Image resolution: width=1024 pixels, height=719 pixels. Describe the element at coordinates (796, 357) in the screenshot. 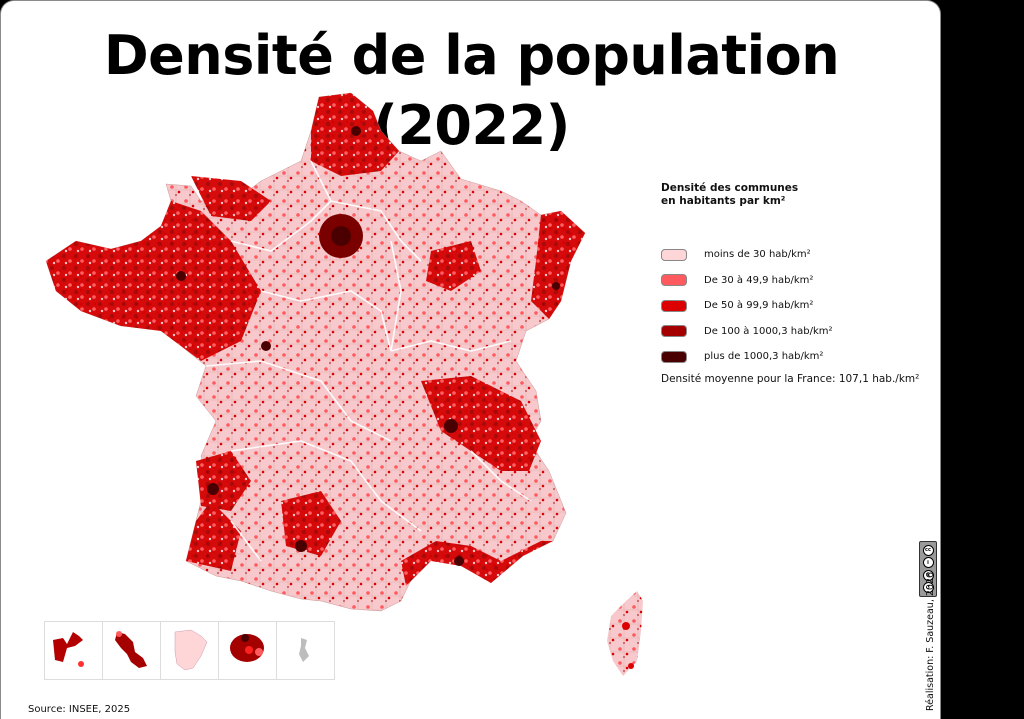

I see `legend-item: plus de 1000,3 hab/km²` at that location.